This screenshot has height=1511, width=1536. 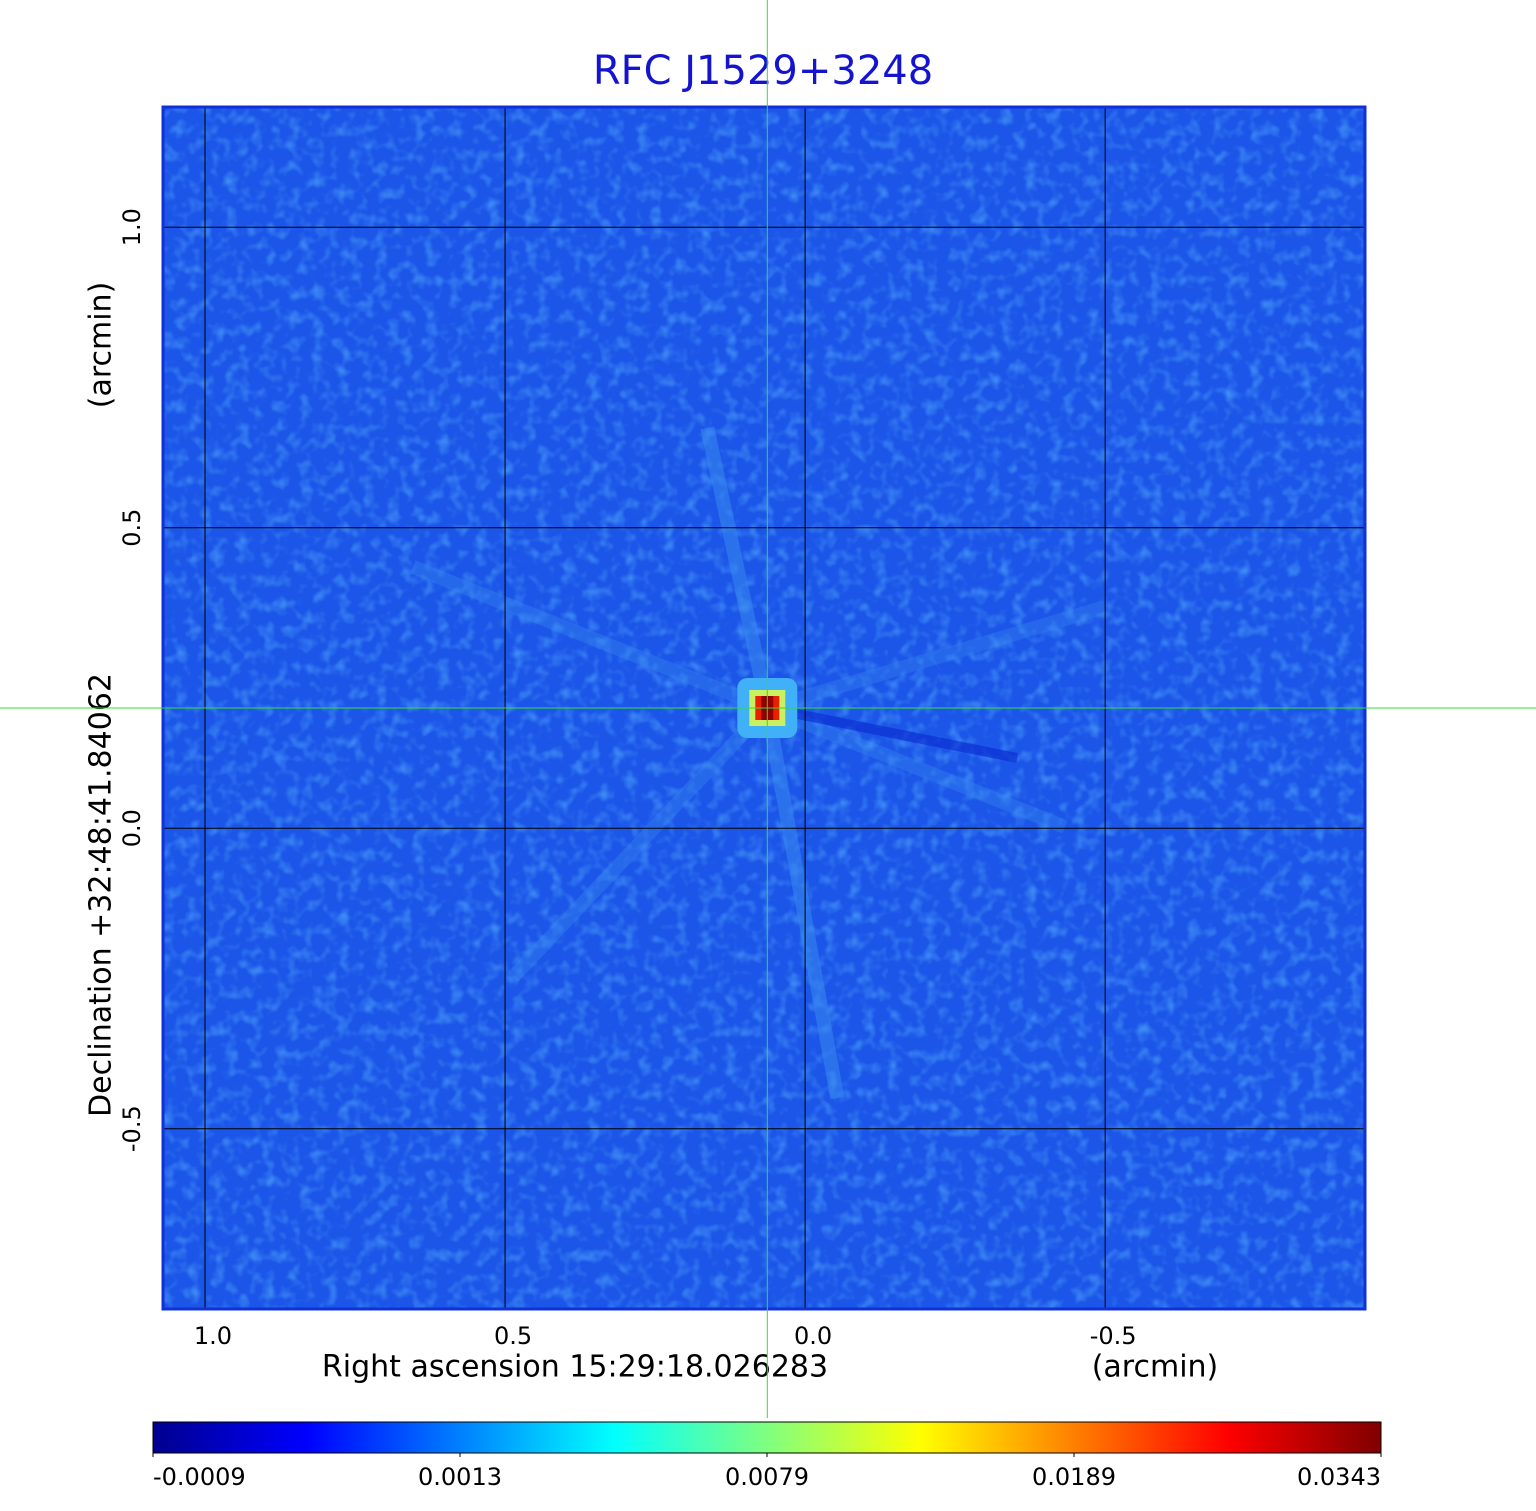 I want to click on y-tick-label: 1.0, so click(x=132, y=227).